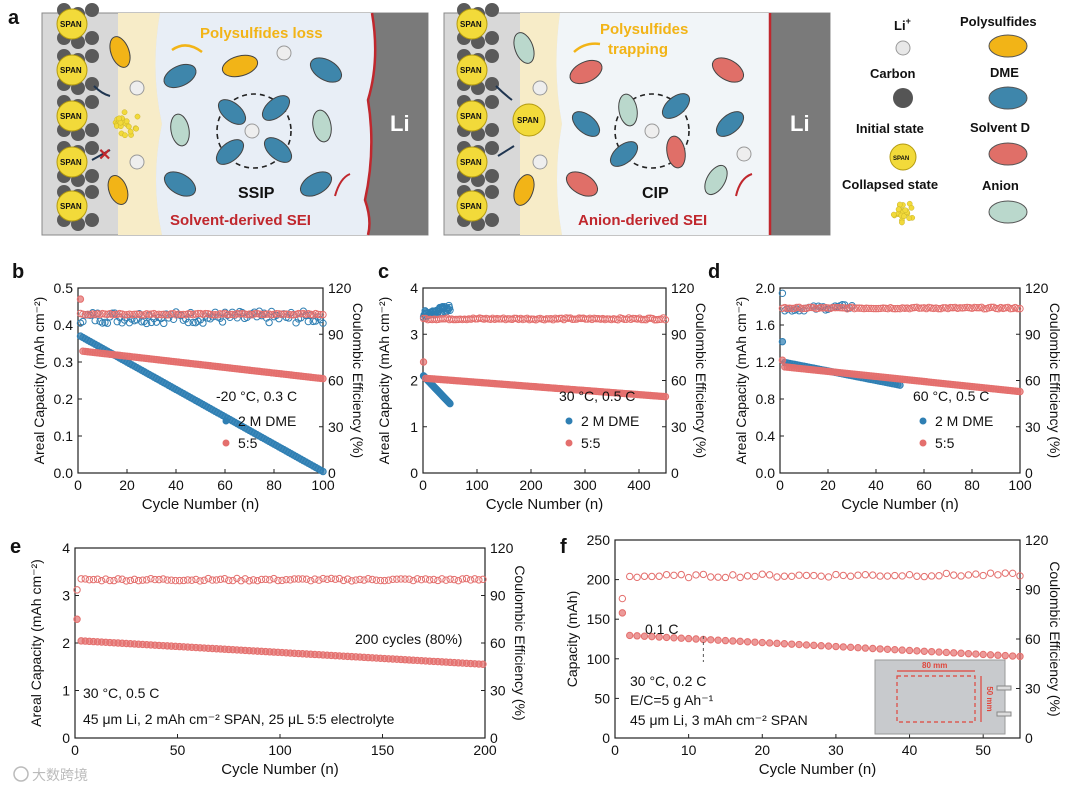  Describe the element at coordinates (569, 421) in the screenshot. I see `legend-marker-blue` at that location.